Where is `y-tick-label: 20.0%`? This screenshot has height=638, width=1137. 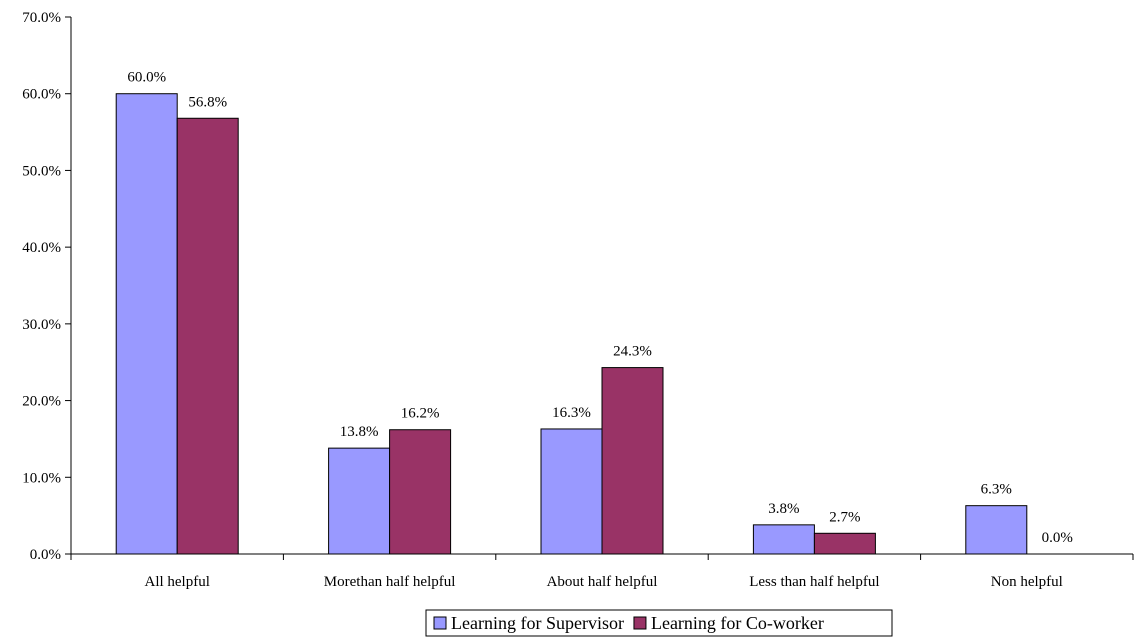
y-tick-label: 20.0% is located at coordinates (41, 402).